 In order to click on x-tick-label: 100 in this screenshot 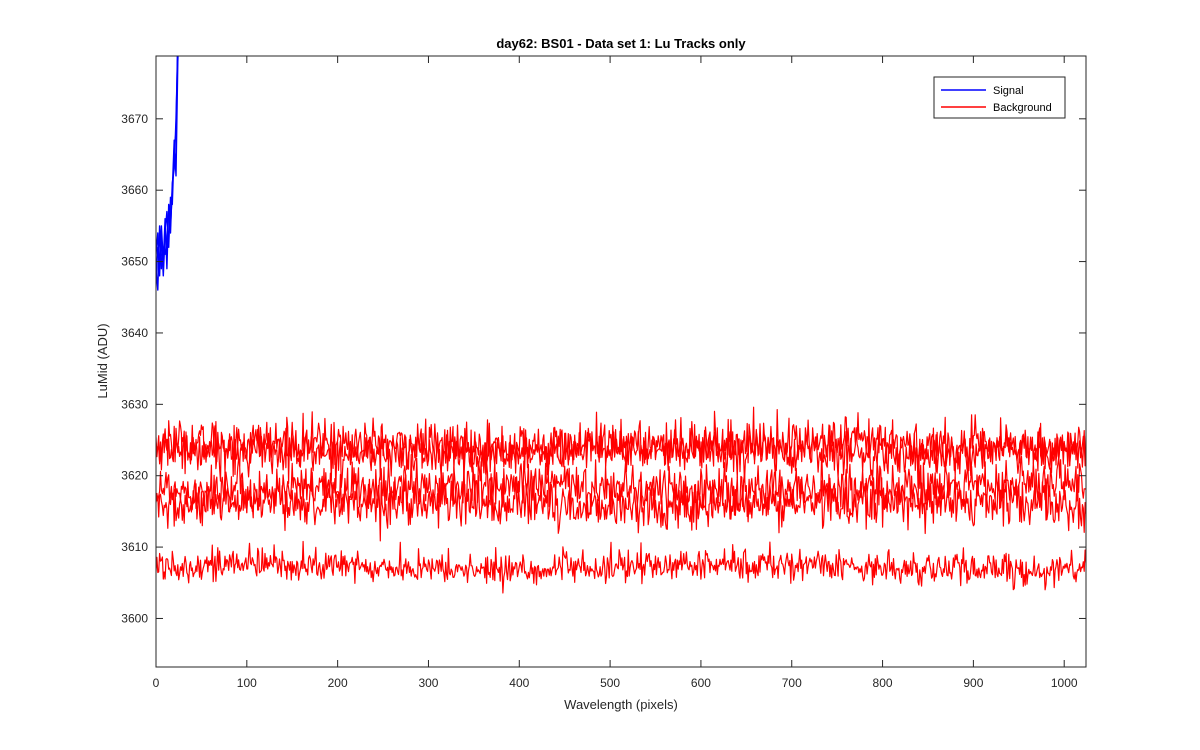, I will do `click(247, 683)`.